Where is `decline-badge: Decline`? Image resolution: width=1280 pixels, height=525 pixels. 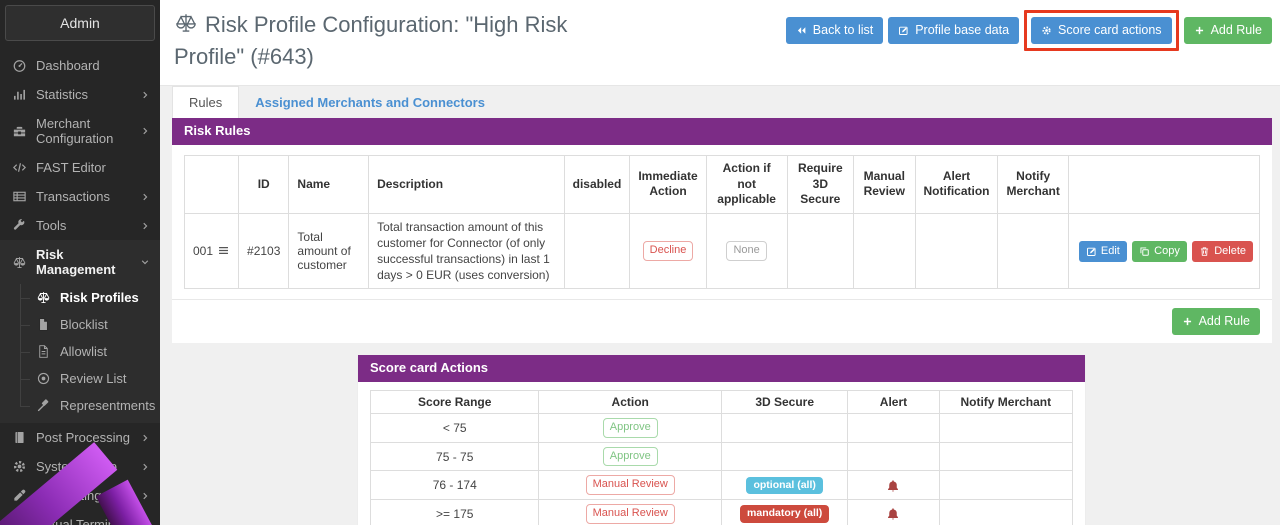 decline-badge: Decline is located at coordinates (668, 251).